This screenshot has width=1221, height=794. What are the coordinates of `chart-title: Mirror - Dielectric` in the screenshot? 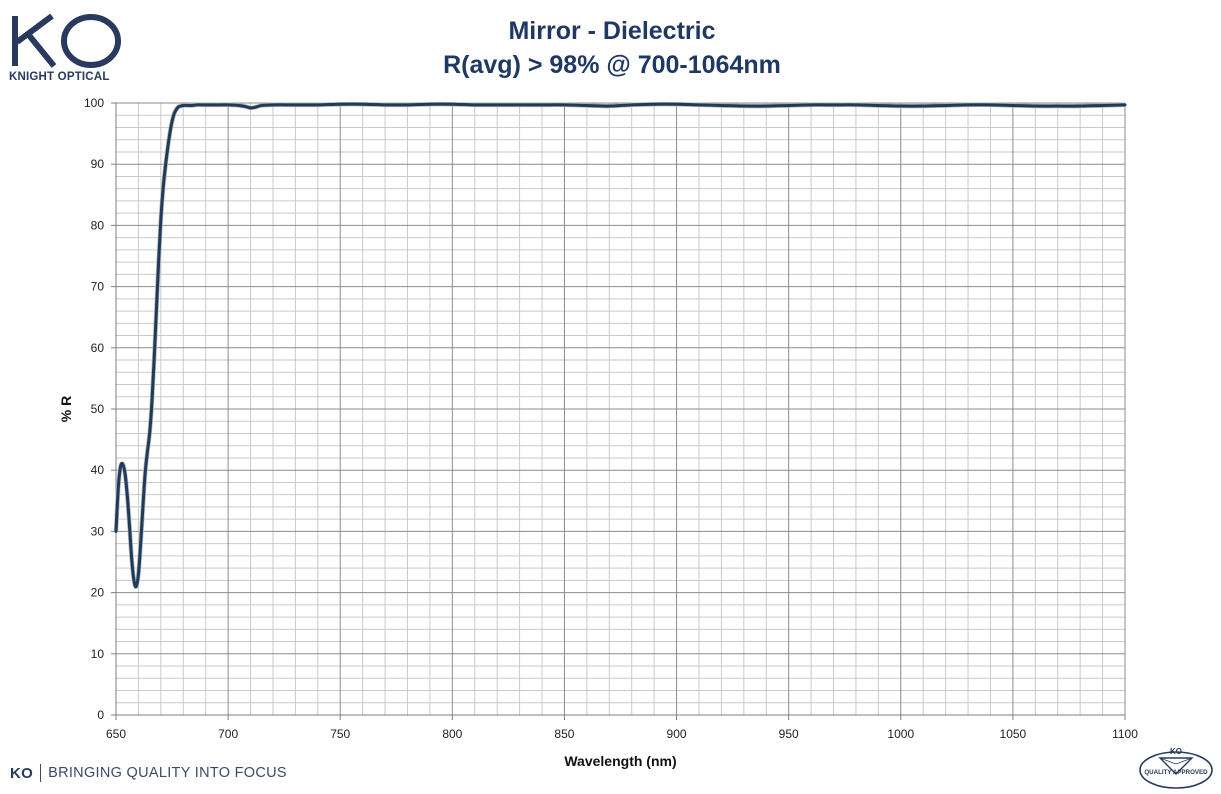 It's located at (612, 31).